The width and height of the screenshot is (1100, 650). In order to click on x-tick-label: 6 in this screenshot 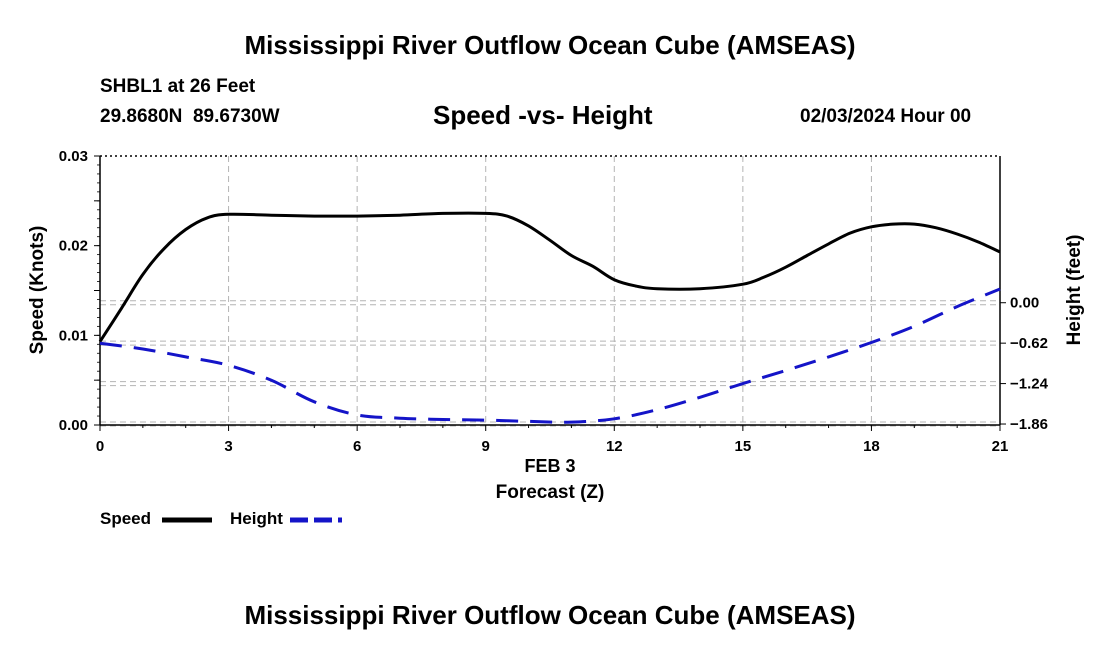, I will do `click(357, 446)`.